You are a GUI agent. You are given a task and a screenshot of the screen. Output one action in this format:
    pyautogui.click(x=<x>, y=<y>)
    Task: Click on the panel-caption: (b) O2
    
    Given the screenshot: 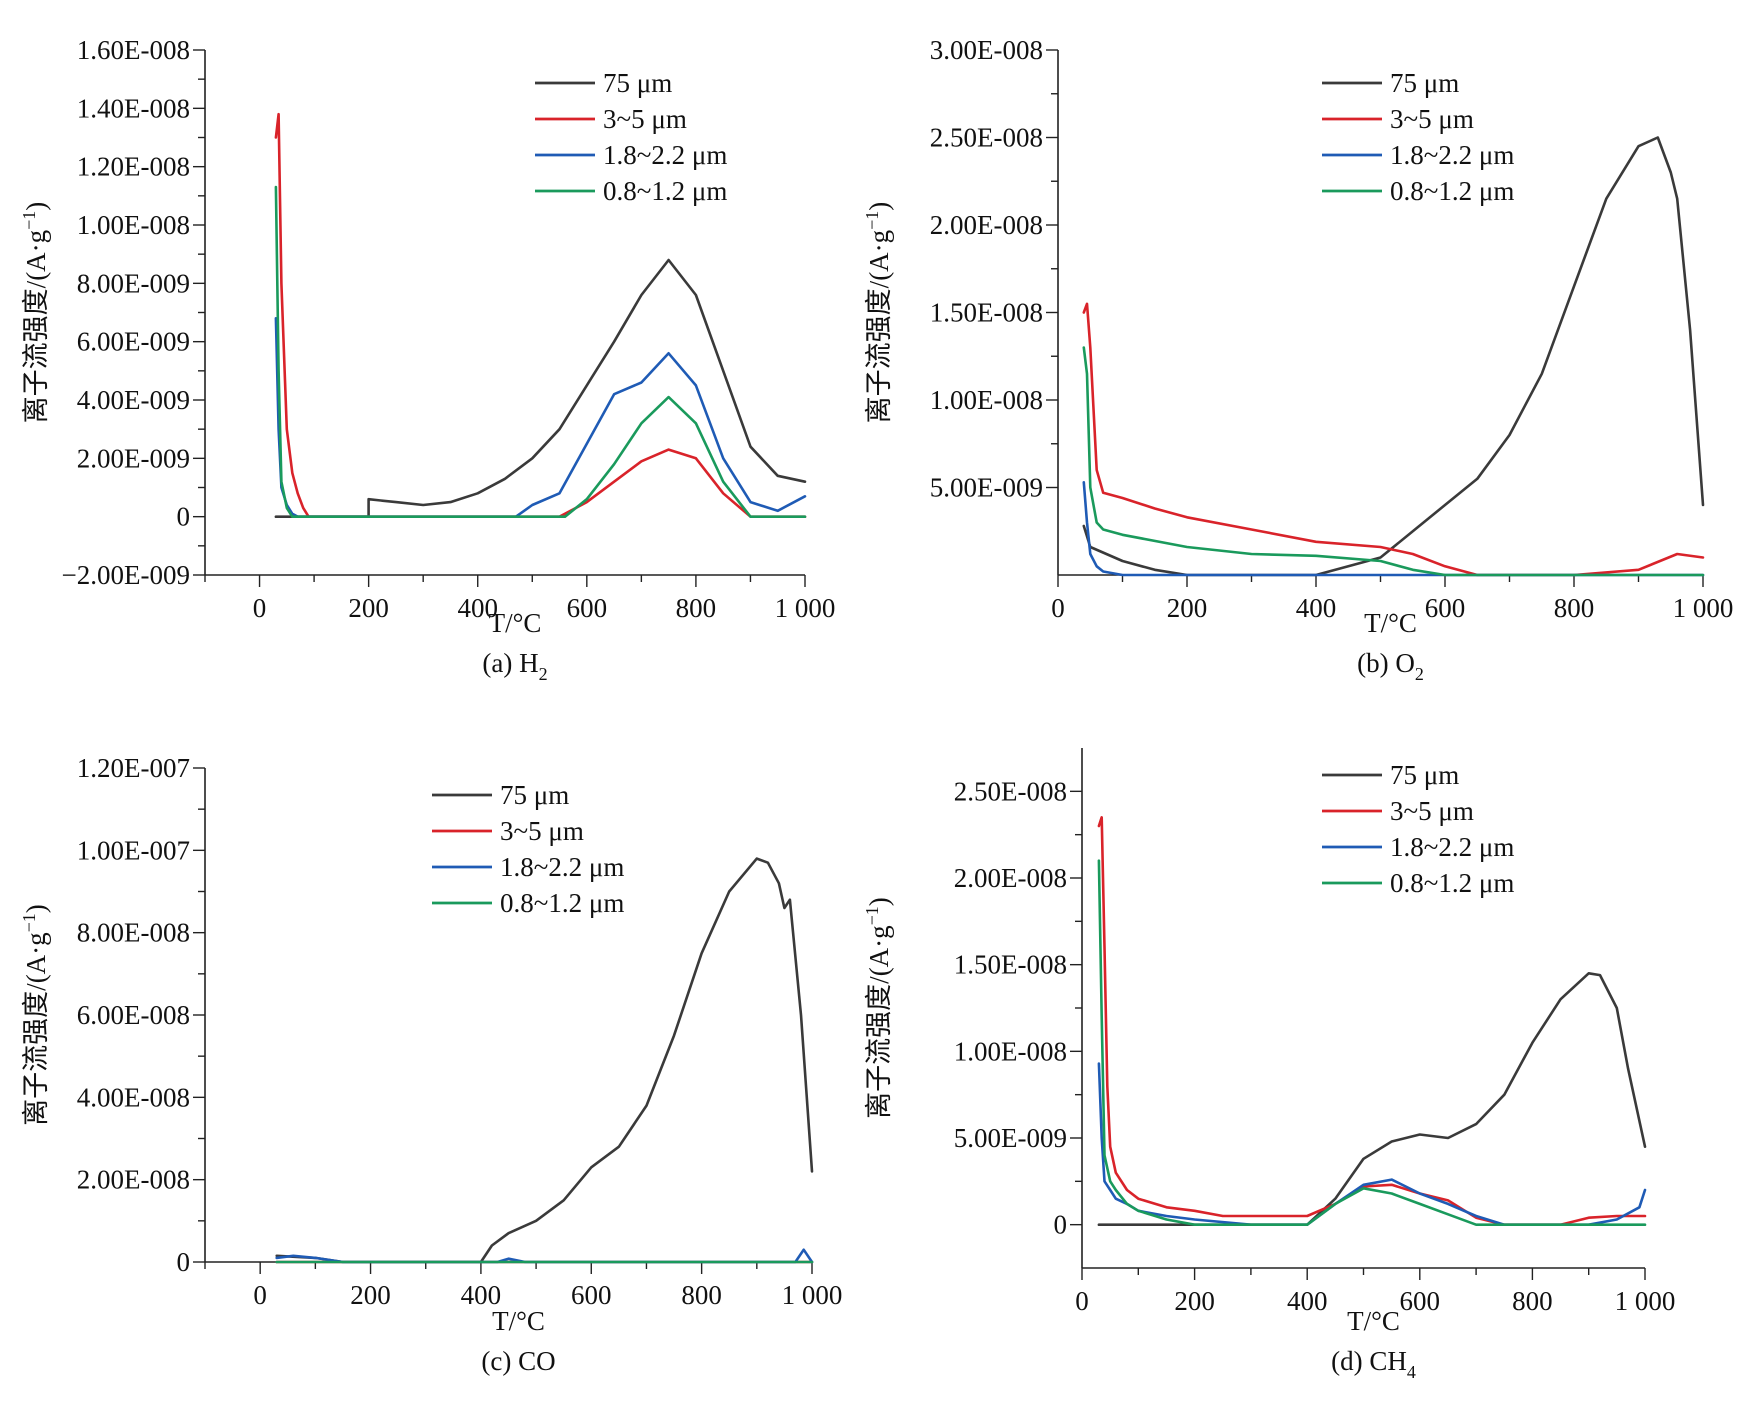 What is the action you would take?
    pyautogui.click(x=1390, y=666)
    